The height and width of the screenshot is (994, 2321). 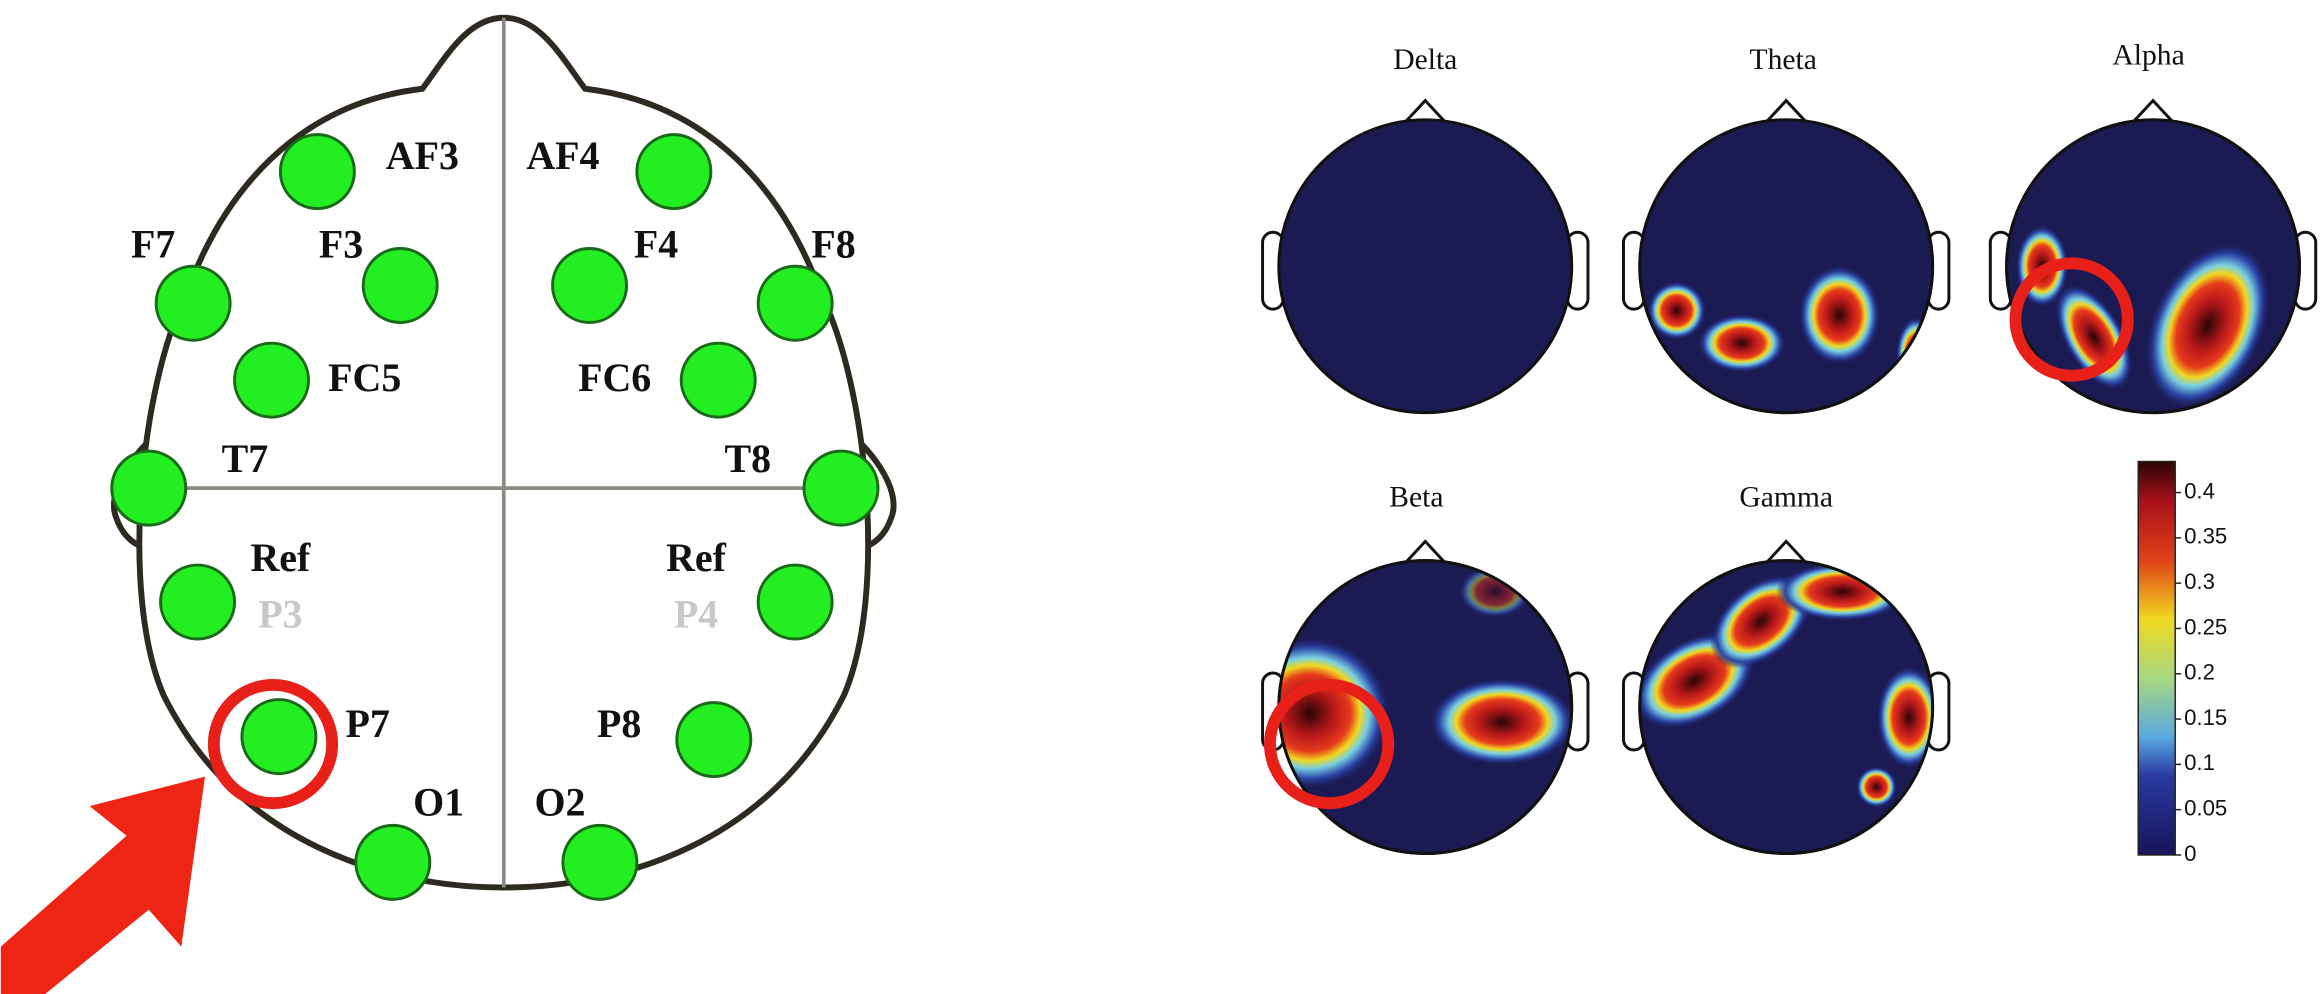 I want to click on electrode-label: P7, so click(x=367, y=723).